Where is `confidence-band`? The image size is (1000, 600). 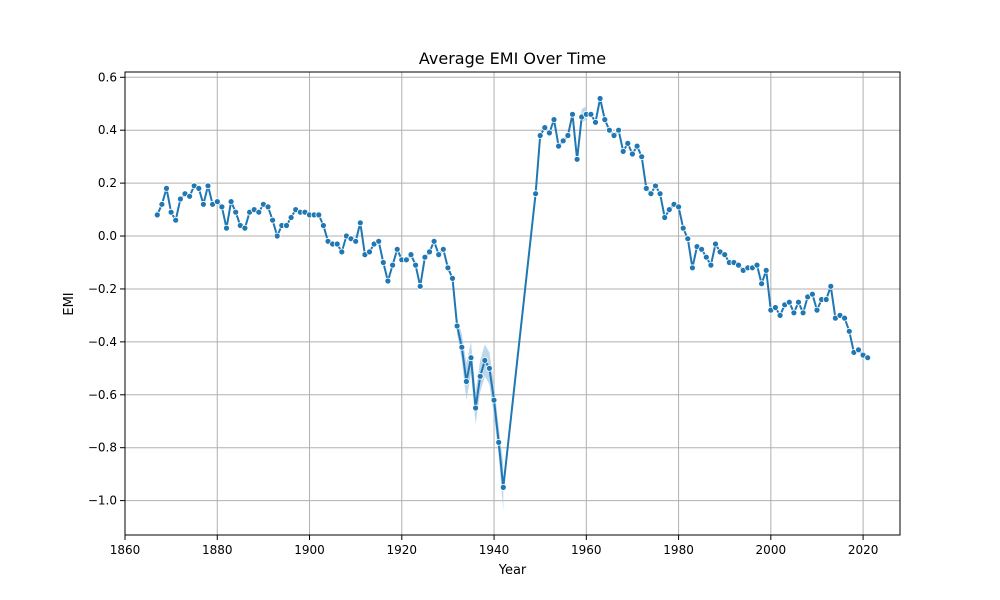 confidence-band is located at coordinates (522, 309).